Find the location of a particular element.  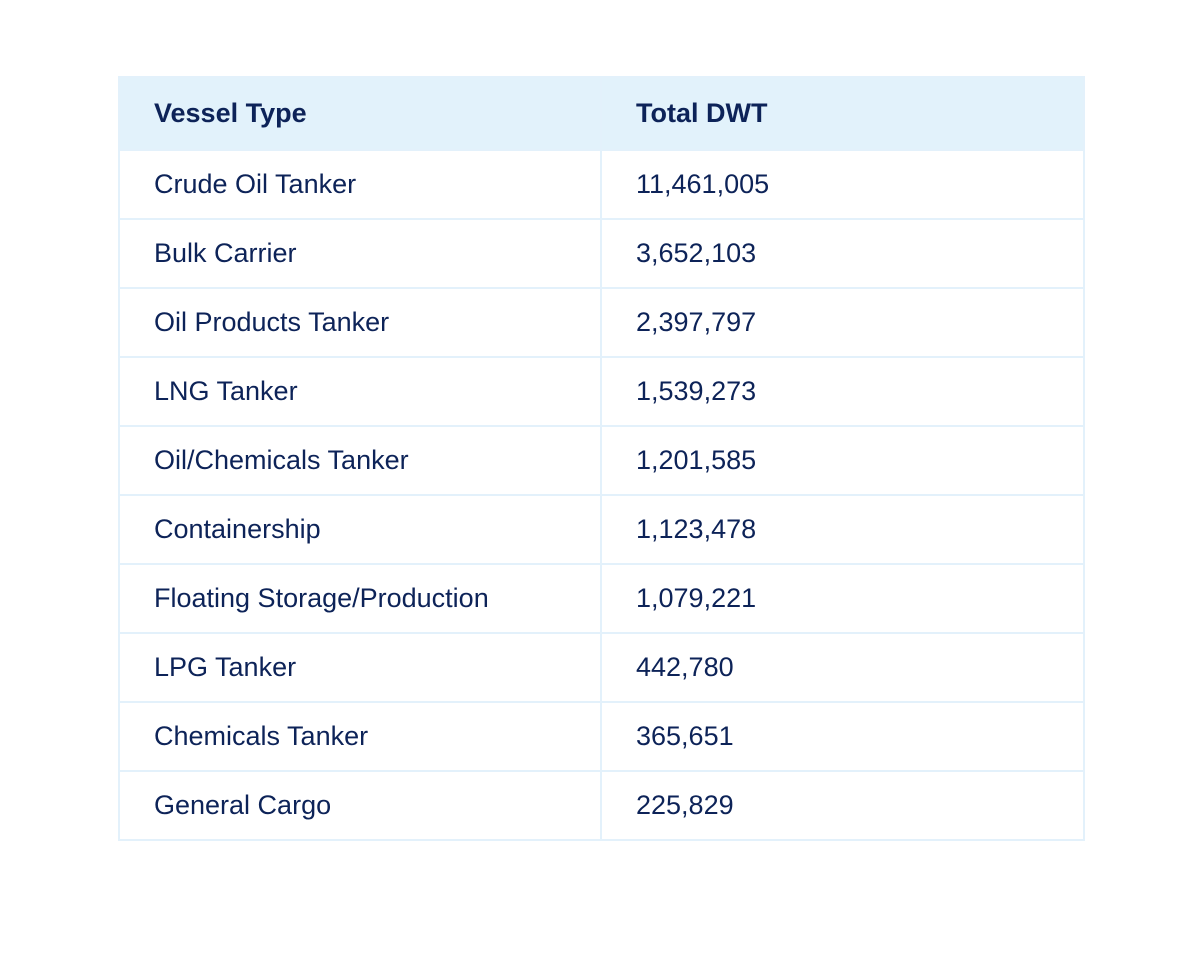

vessel-type-cell: Containership is located at coordinates (360, 529).